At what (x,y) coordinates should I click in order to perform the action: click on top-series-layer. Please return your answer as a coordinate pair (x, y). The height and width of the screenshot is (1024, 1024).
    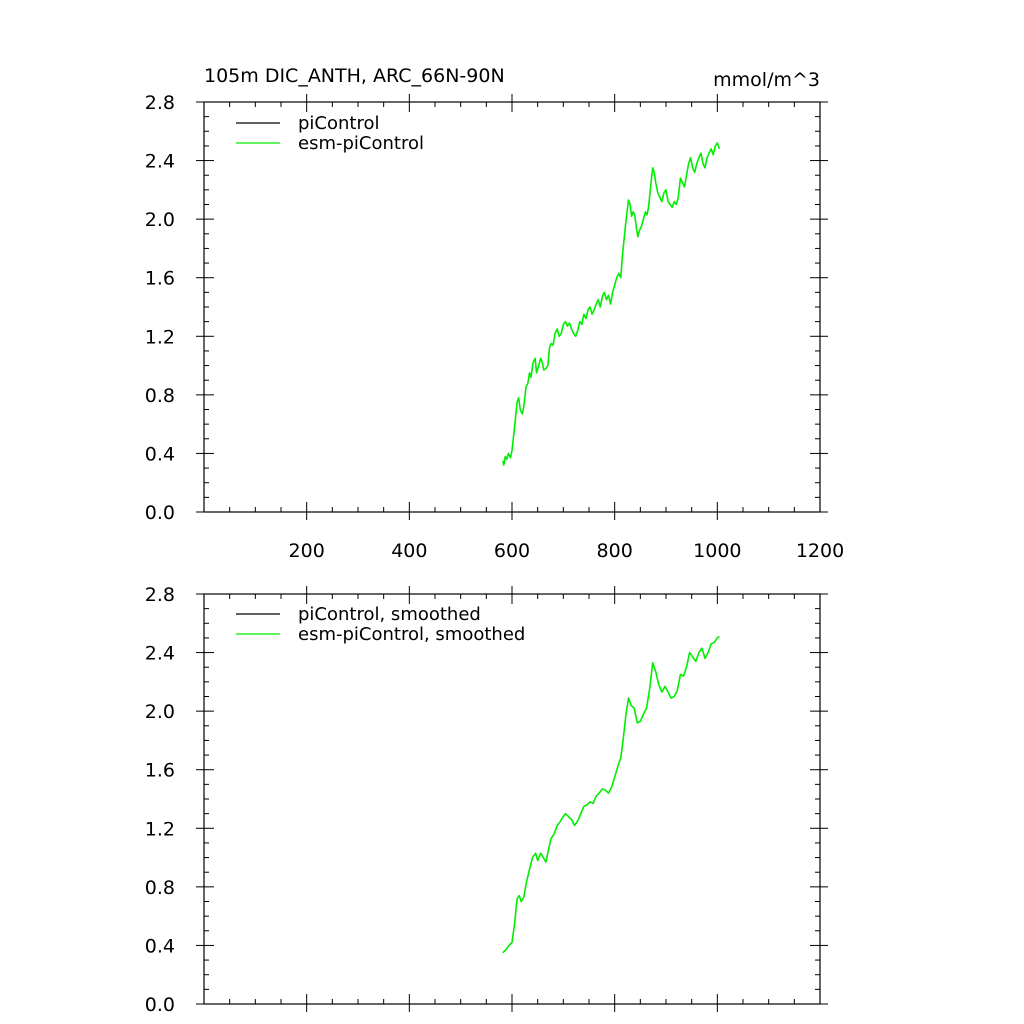
    Looking at the image, I should click on (611, 304).